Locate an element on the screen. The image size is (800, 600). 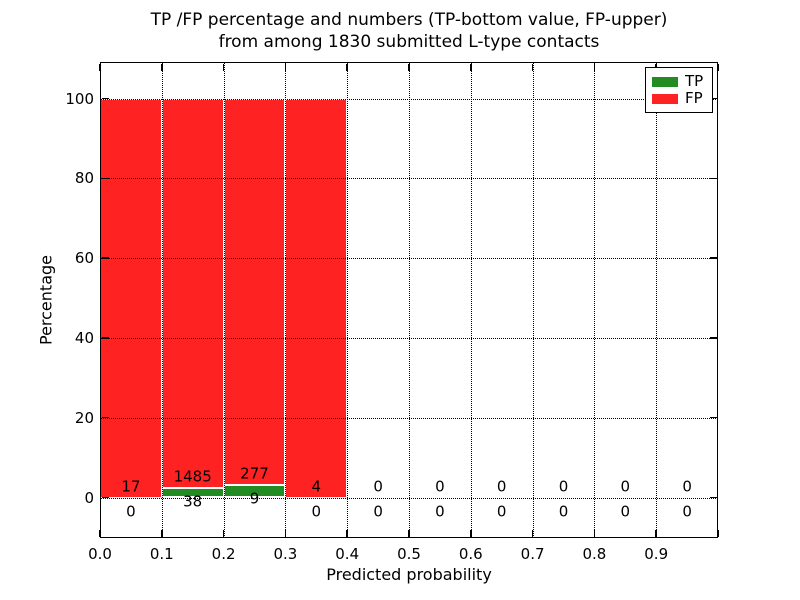
legend-label-tp: TP is located at coordinates (694, 81).